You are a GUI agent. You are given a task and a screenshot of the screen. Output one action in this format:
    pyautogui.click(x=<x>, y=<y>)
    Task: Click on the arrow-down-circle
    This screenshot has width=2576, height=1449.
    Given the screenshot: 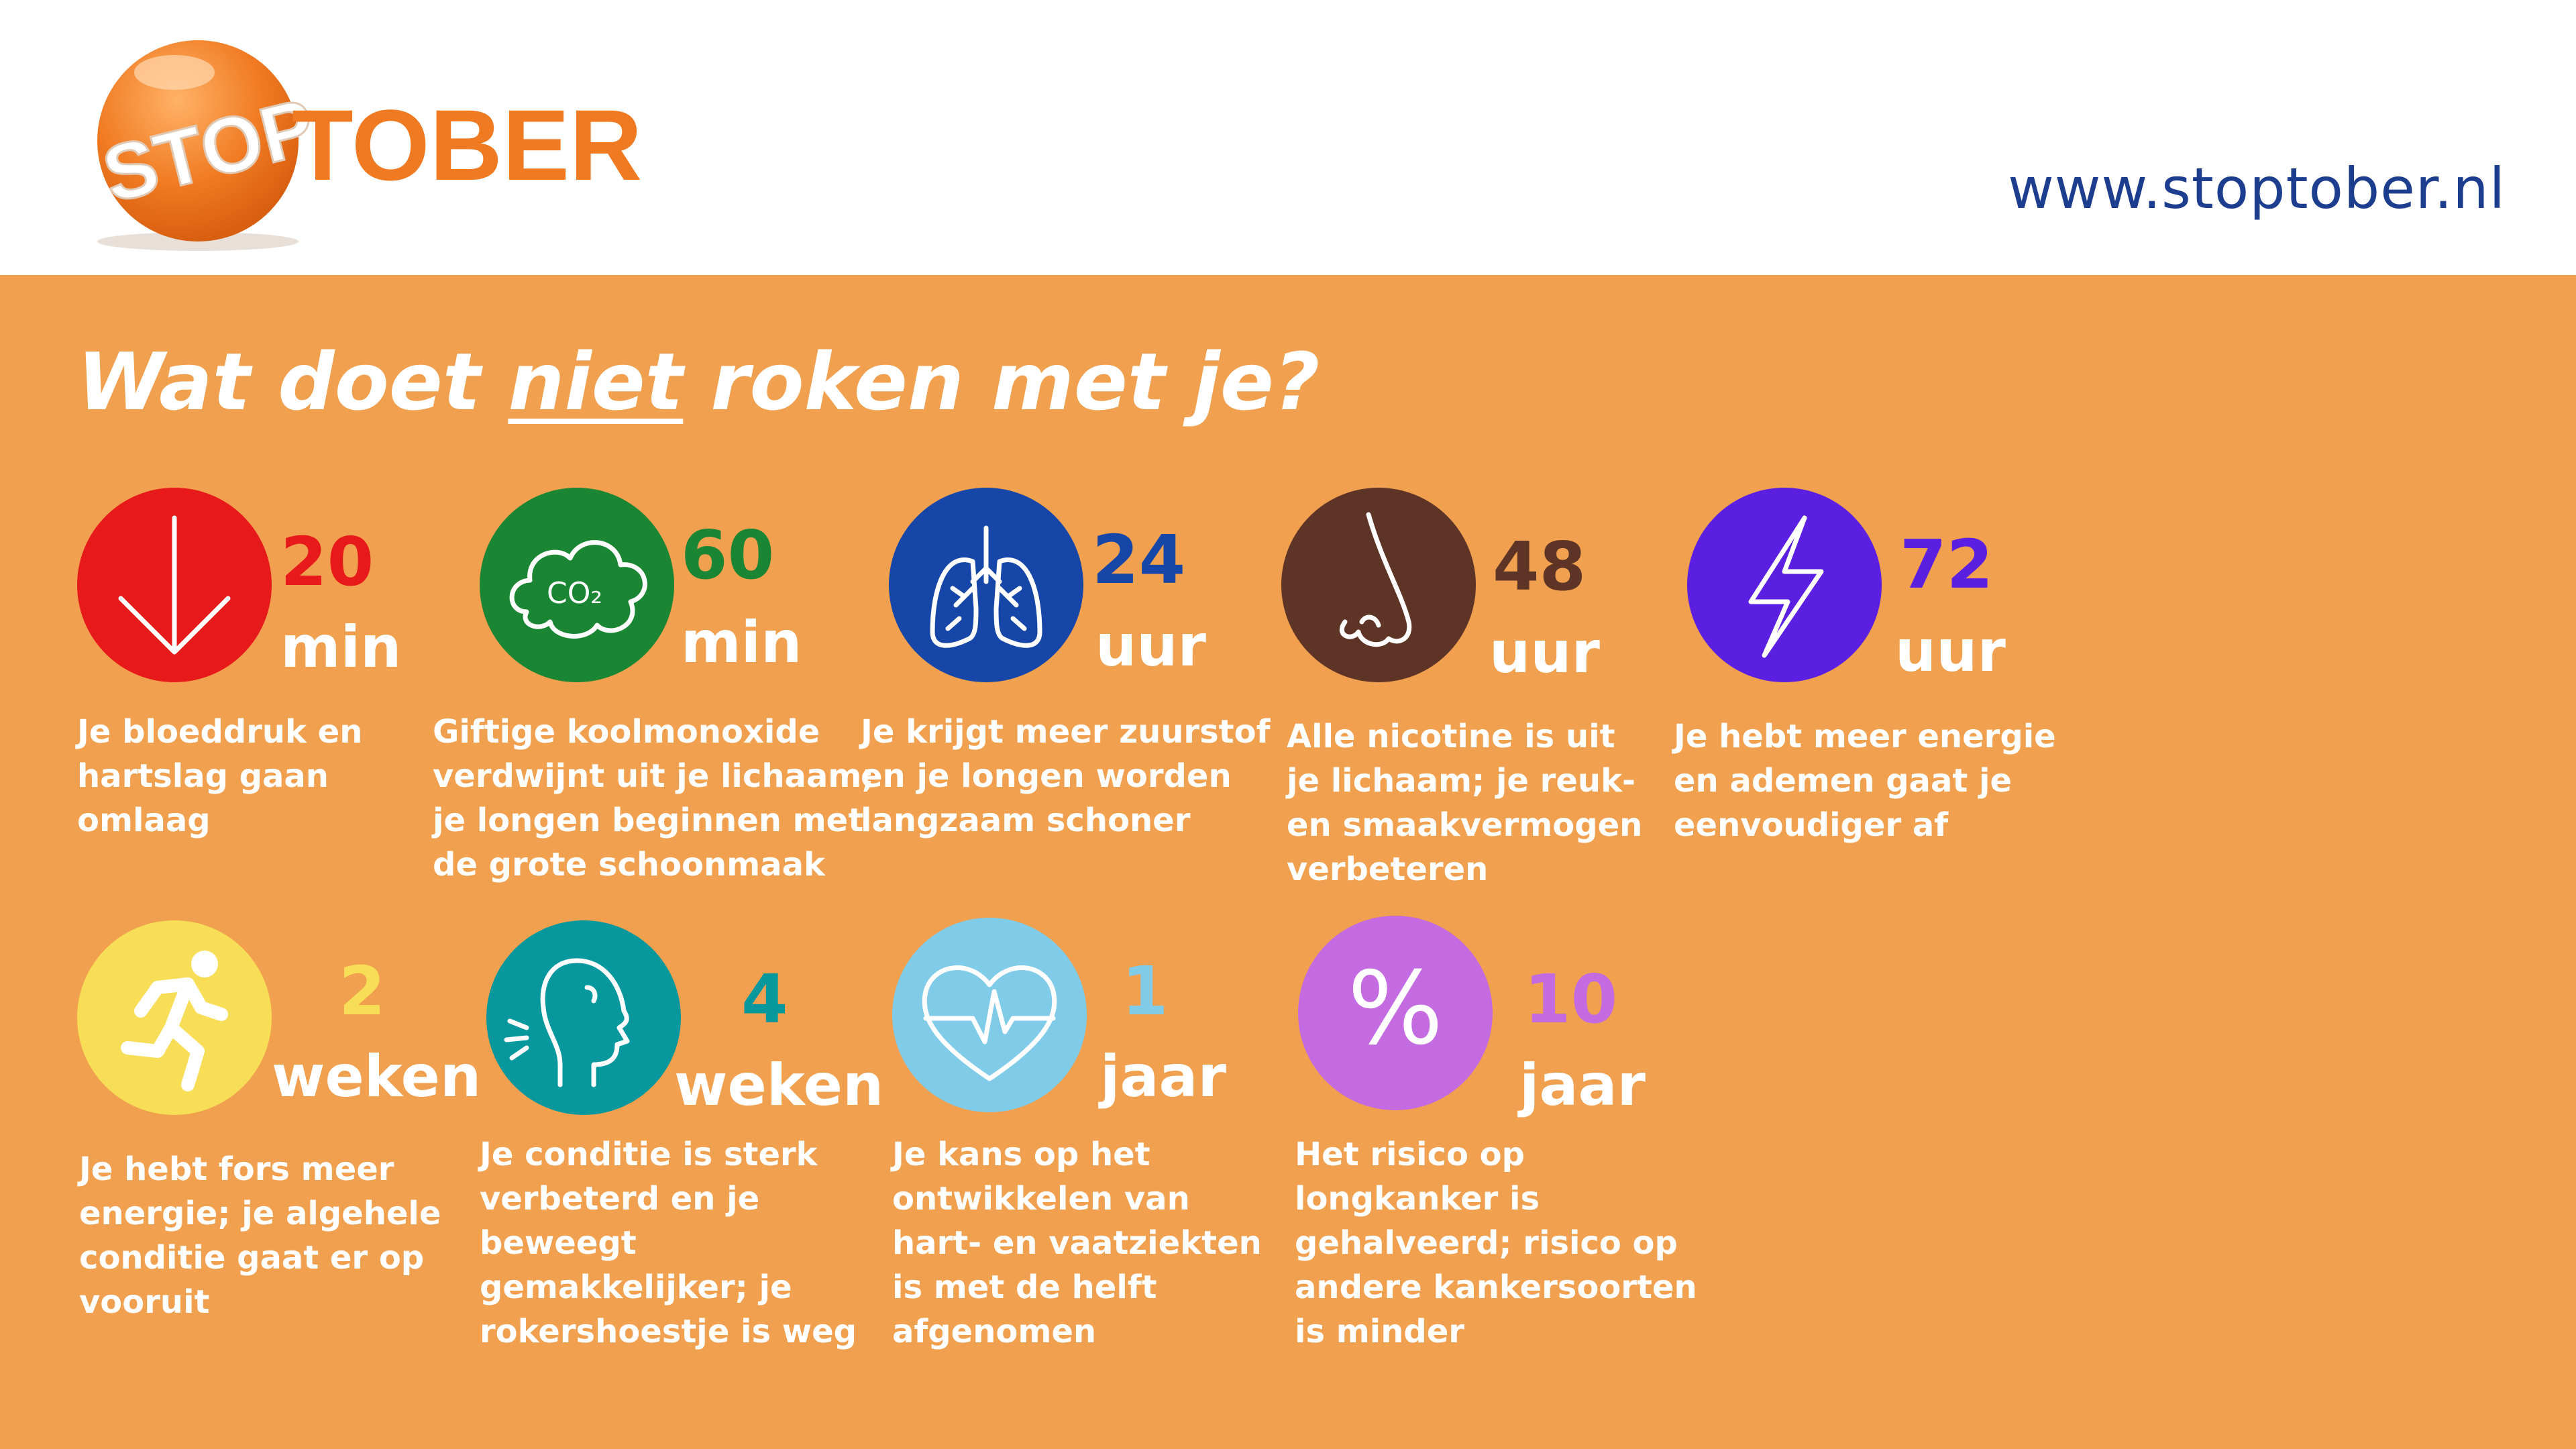 What is the action you would take?
    pyautogui.click(x=174, y=585)
    